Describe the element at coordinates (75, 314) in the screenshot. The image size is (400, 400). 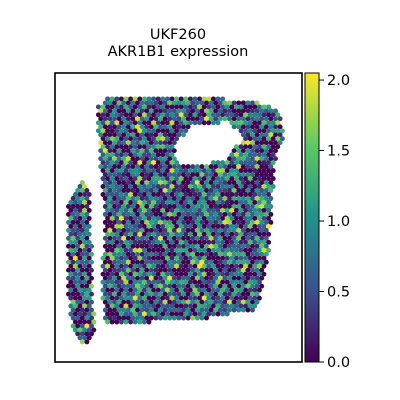
I see `spot-2028` at that location.